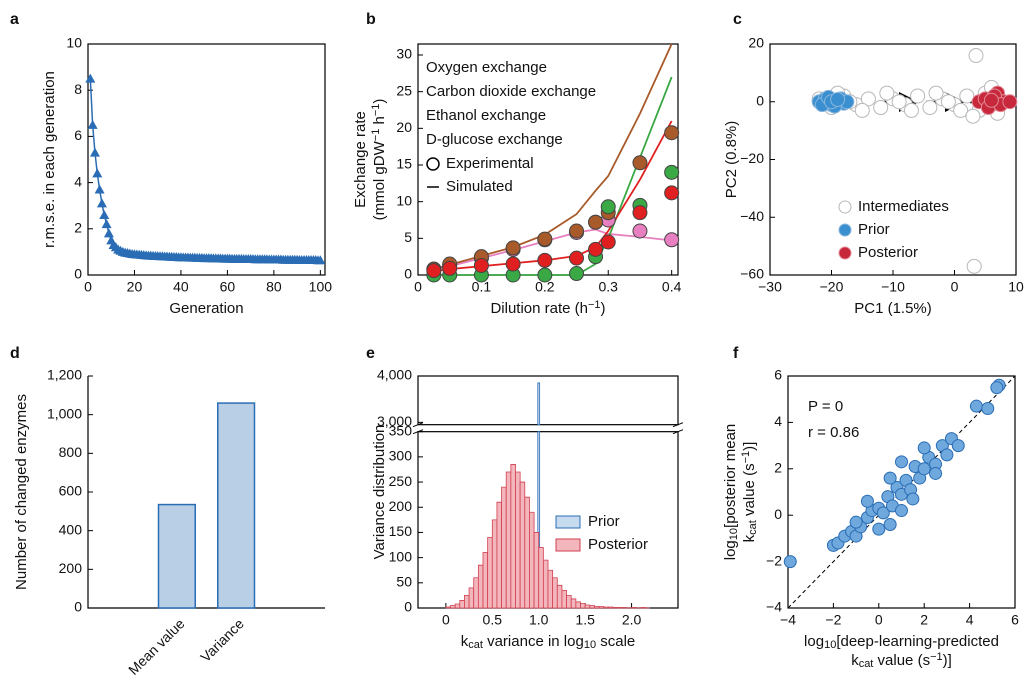 The height and width of the screenshot is (680, 1027). I want to click on y-tick-label: −2, so click(774, 560).